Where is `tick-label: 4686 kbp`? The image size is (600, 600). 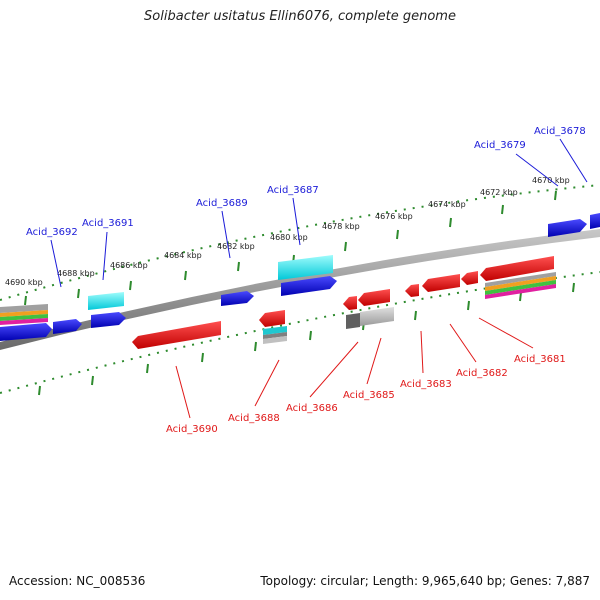
tick-label: 4686 kbp is located at coordinates (129, 265).